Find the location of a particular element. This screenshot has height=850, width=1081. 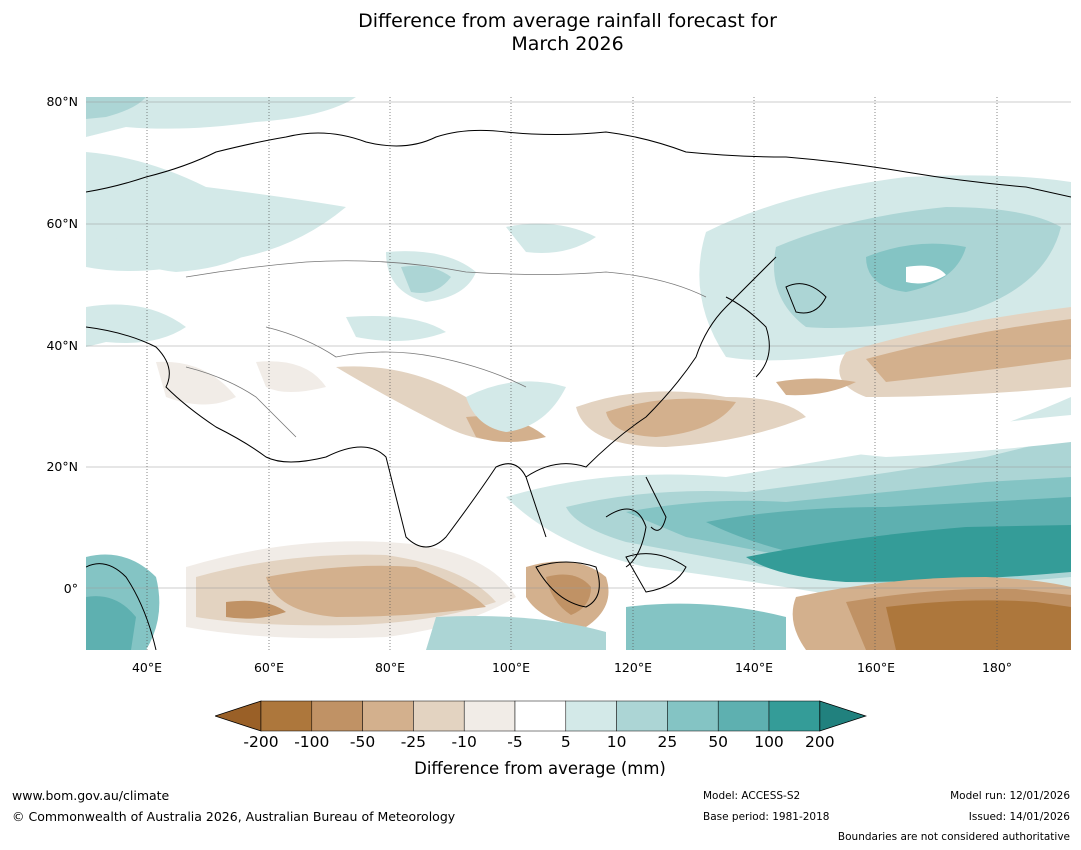

lat-label-0: 0° is located at coordinates (70, 588).